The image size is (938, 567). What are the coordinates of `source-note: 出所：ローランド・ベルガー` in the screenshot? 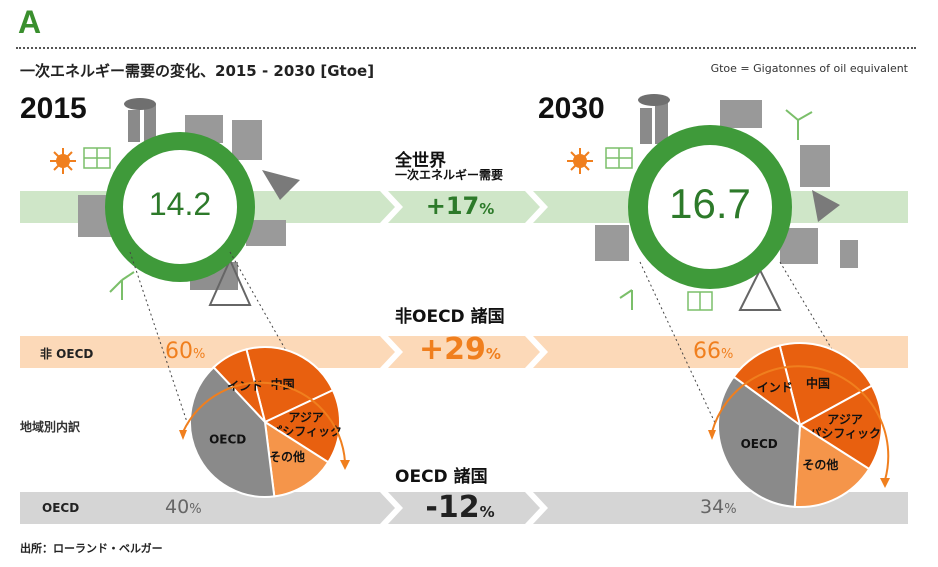 It's located at (91, 548).